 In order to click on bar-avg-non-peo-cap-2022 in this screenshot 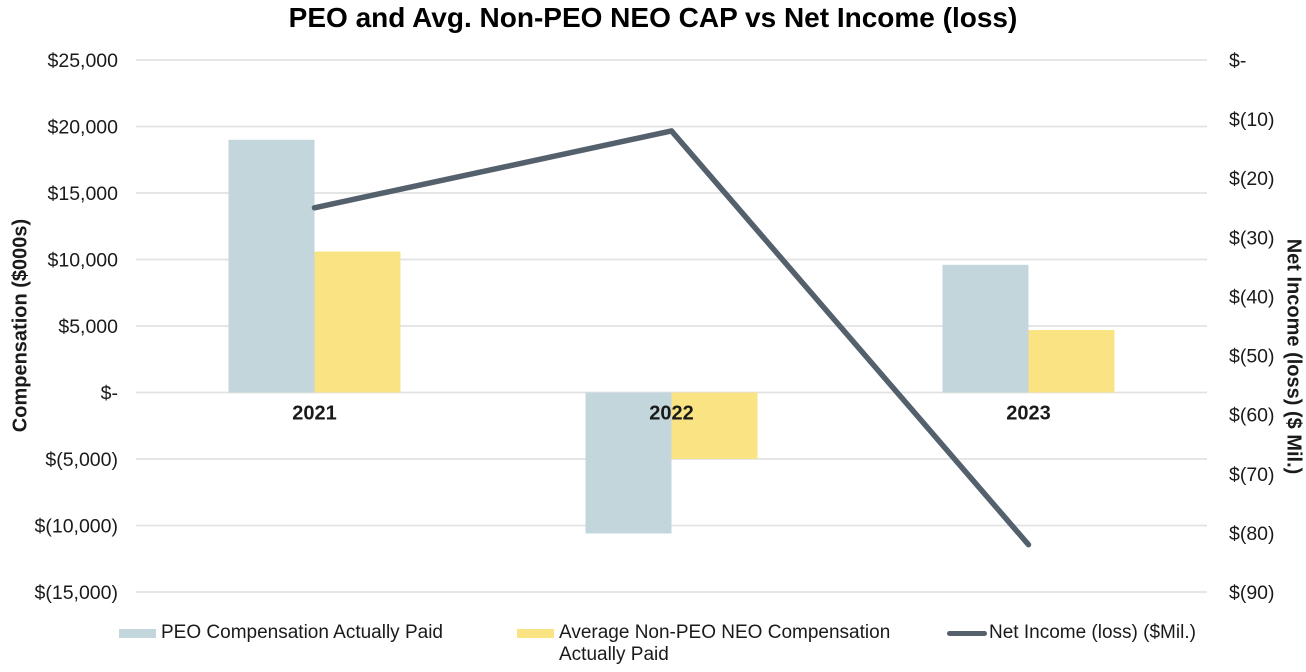, I will do `click(714, 425)`.